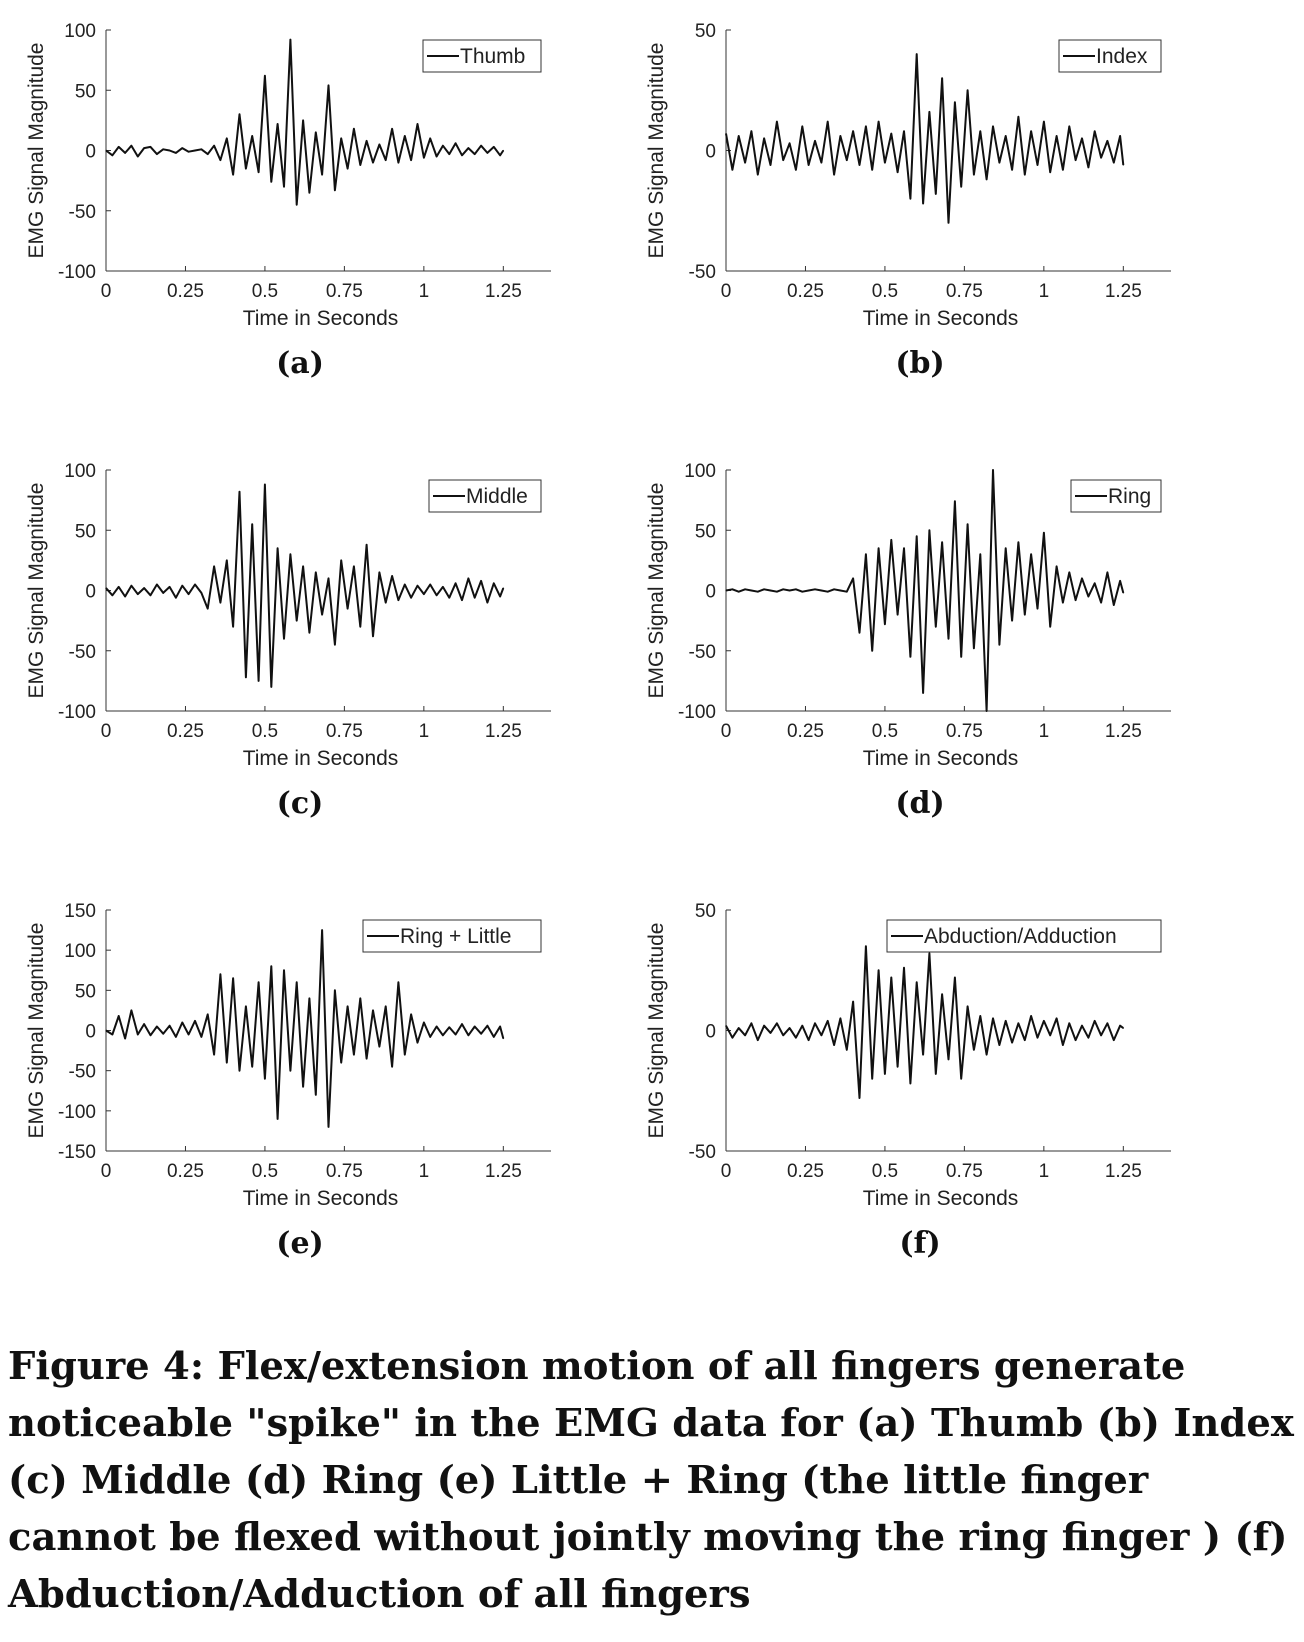  What do you see at coordinates (80, 471) in the screenshot?
I see `y-tick-label: 100` at bounding box center [80, 471].